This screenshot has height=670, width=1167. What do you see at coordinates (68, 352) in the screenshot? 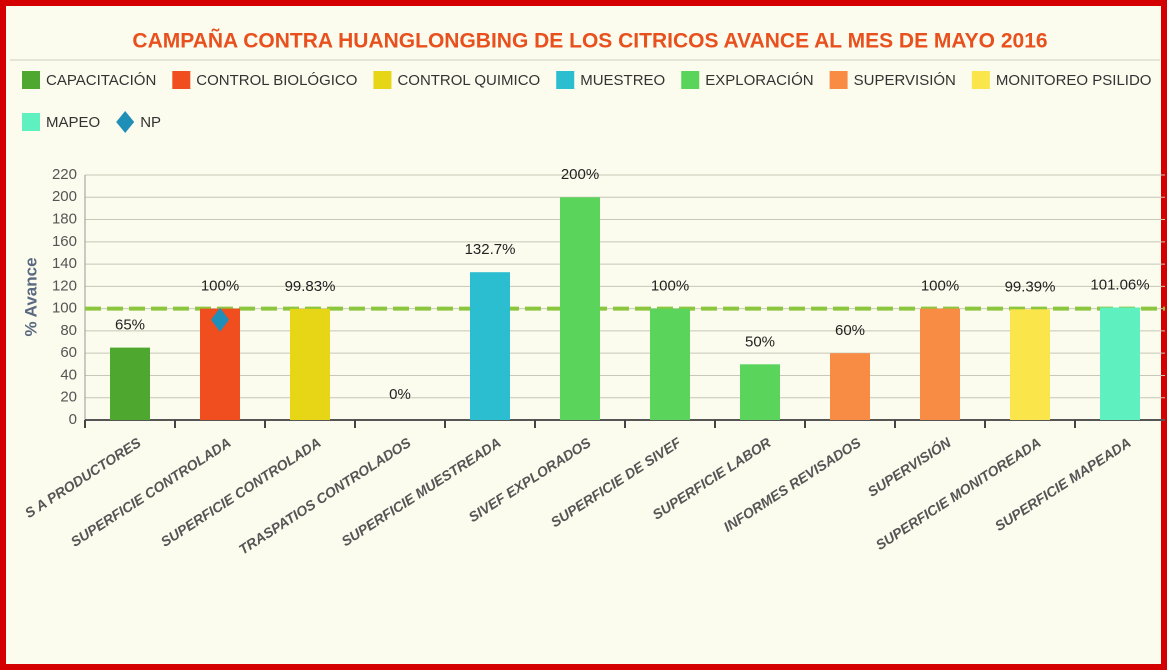
I see `y-tick-label: 60` at bounding box center [68, 352].